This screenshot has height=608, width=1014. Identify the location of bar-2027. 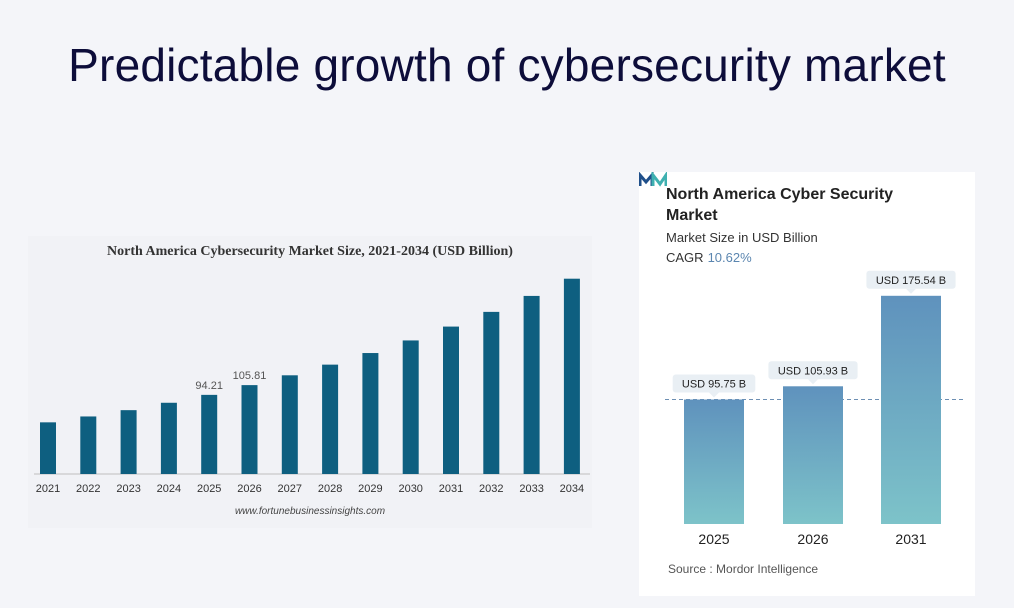
(289, 424).